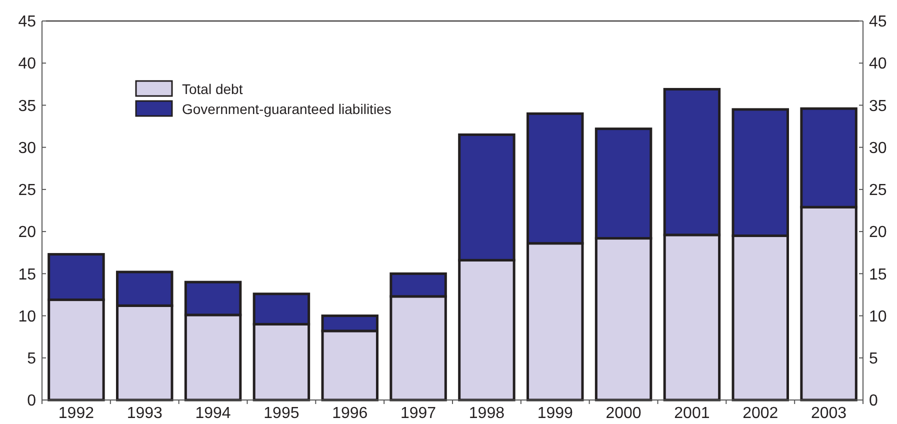 The height and width of the screenshot is (424, 897). I want to click on y-tick-label: 20, so click(27, 233).